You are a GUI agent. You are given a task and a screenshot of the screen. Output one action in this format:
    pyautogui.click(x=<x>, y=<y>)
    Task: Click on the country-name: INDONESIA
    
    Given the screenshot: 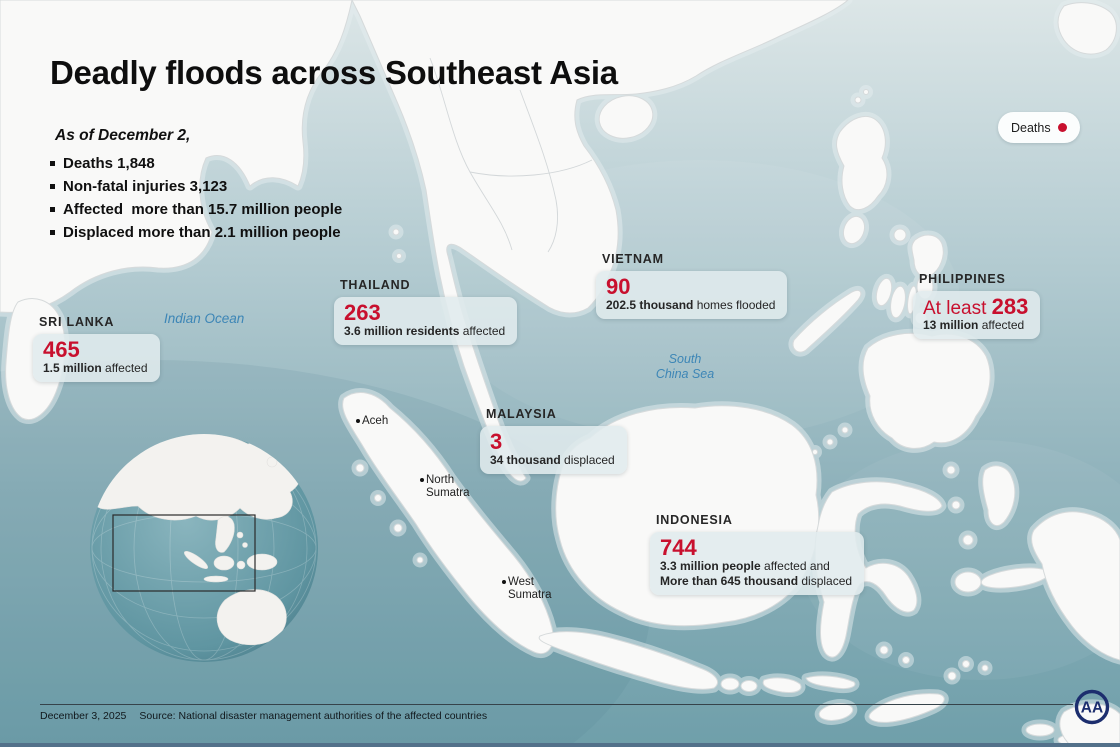 What is the action you would take?
    pyautogui.click(x=694, y=520)
    